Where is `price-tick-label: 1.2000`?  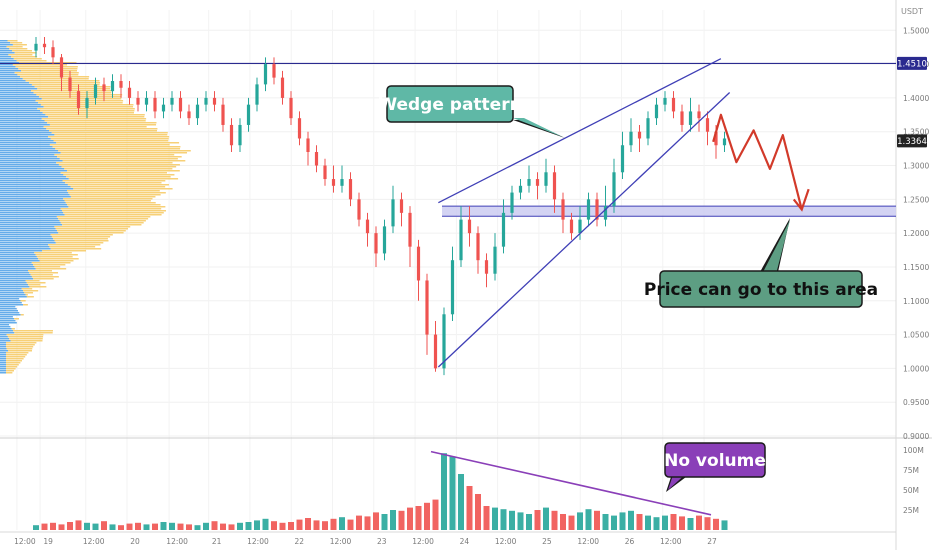 price-tick-label: 1.2000 is located at coordinates (916, 233).